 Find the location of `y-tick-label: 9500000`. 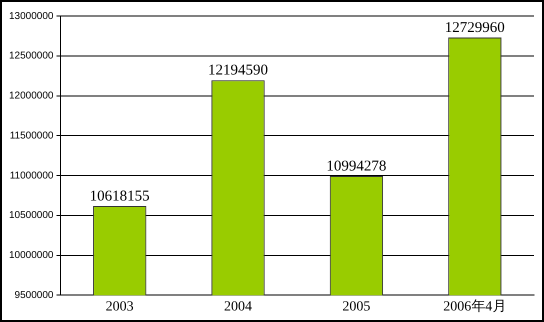

y-tick-label: 9500000 is located at coordinates (34, 295).